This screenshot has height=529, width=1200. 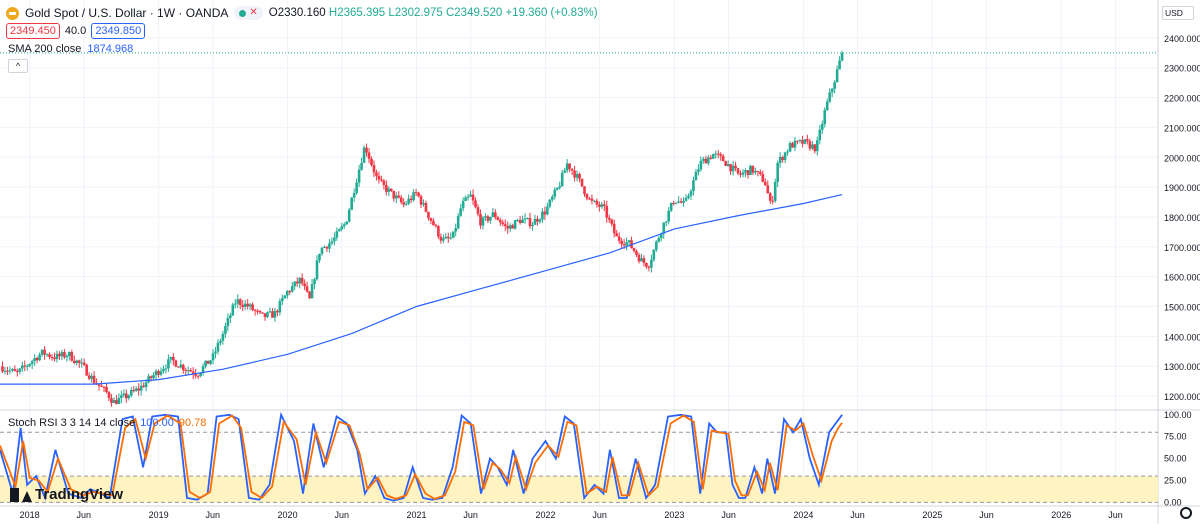 I want to click on stoch-rsi-d-value: 90.78, so click(x=192, y=423).